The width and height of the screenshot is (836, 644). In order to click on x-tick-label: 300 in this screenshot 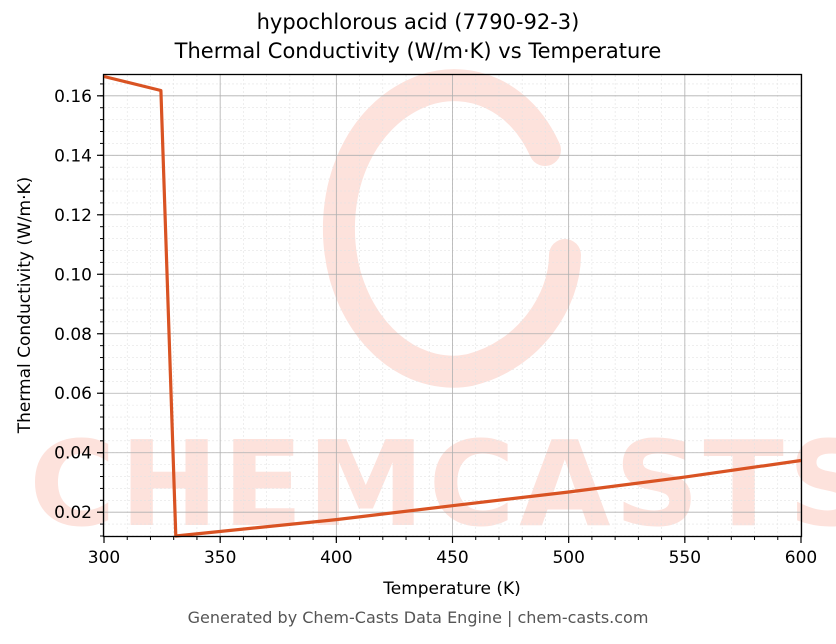, I will do `click(104, 558)`.